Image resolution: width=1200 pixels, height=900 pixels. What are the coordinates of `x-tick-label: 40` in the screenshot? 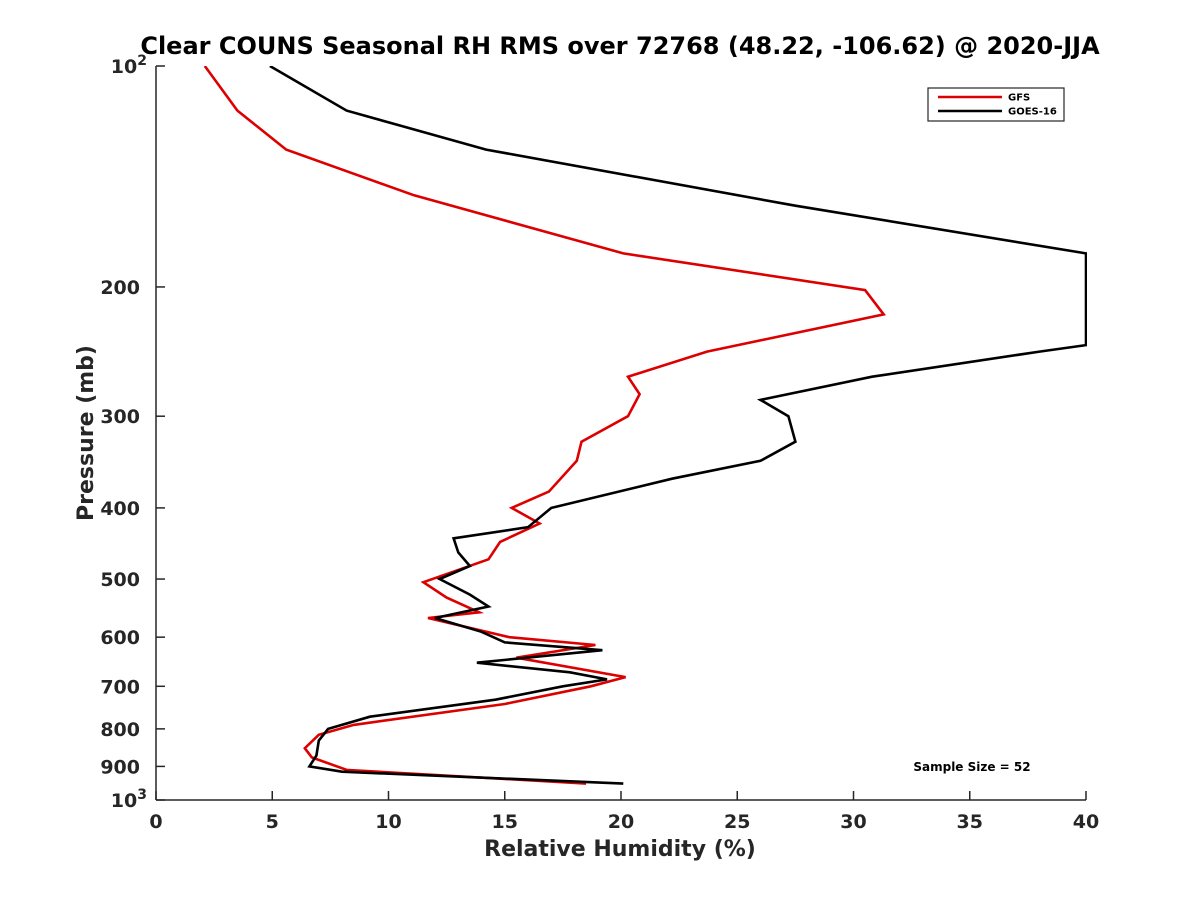 It's located at (1086, 822).